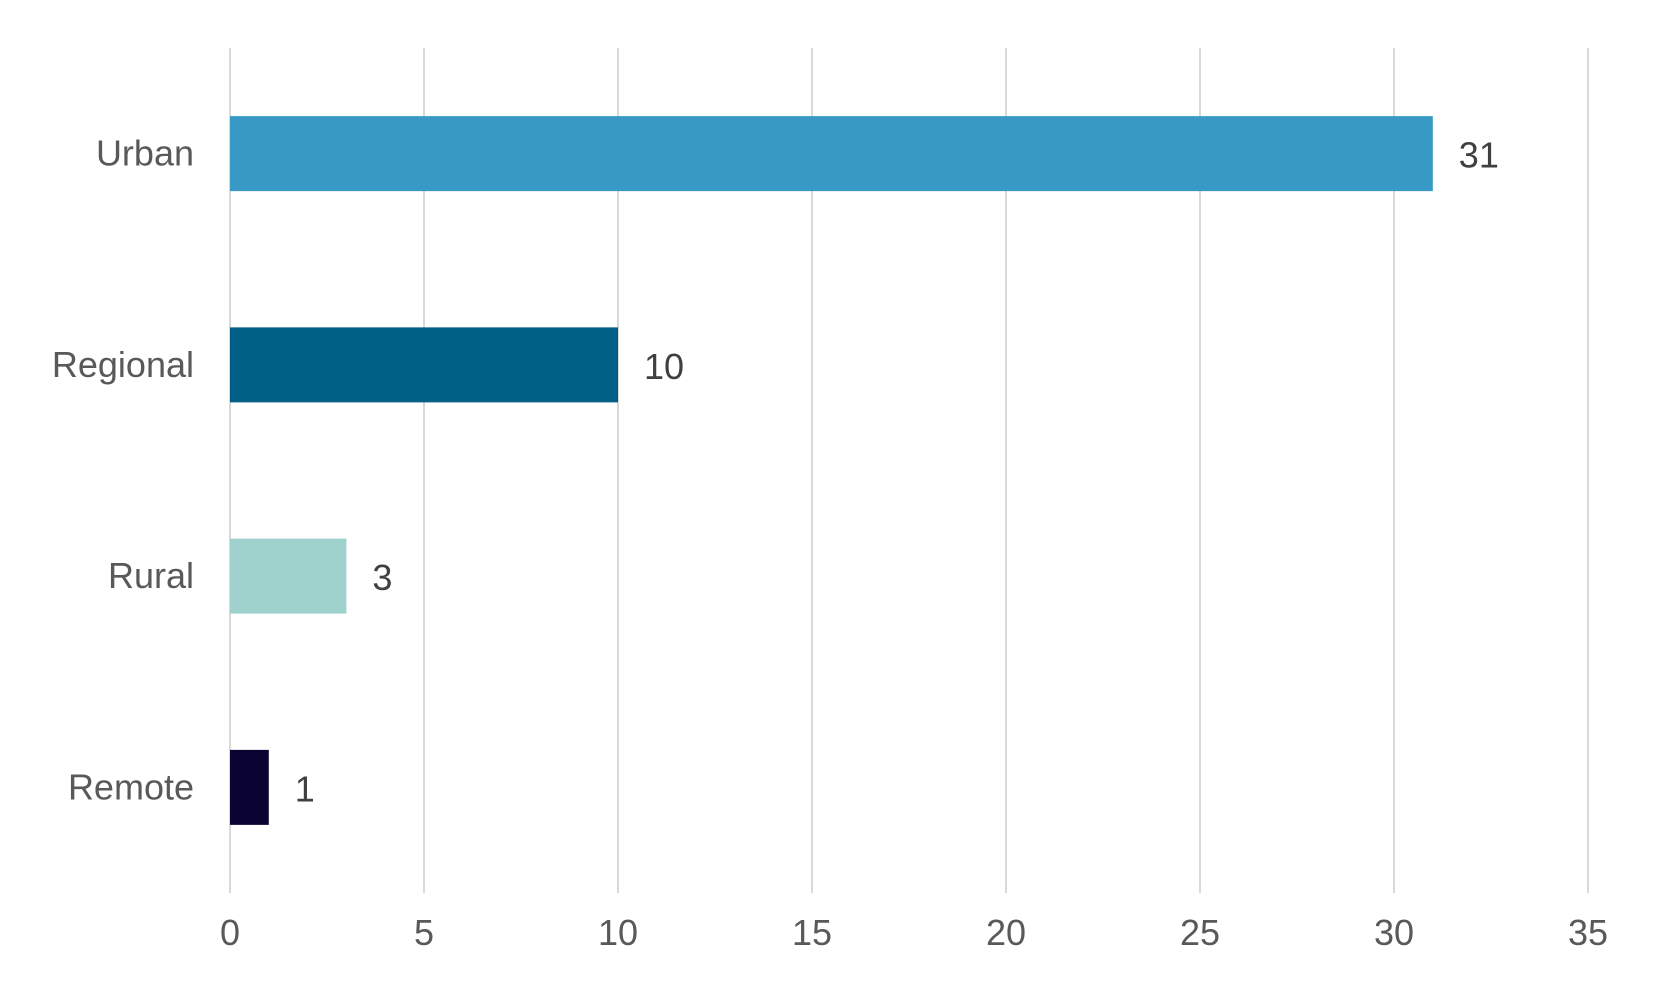  Describe the element at coordinates (382, 577) in the screenshot. I see `data-label: 3` at that location.